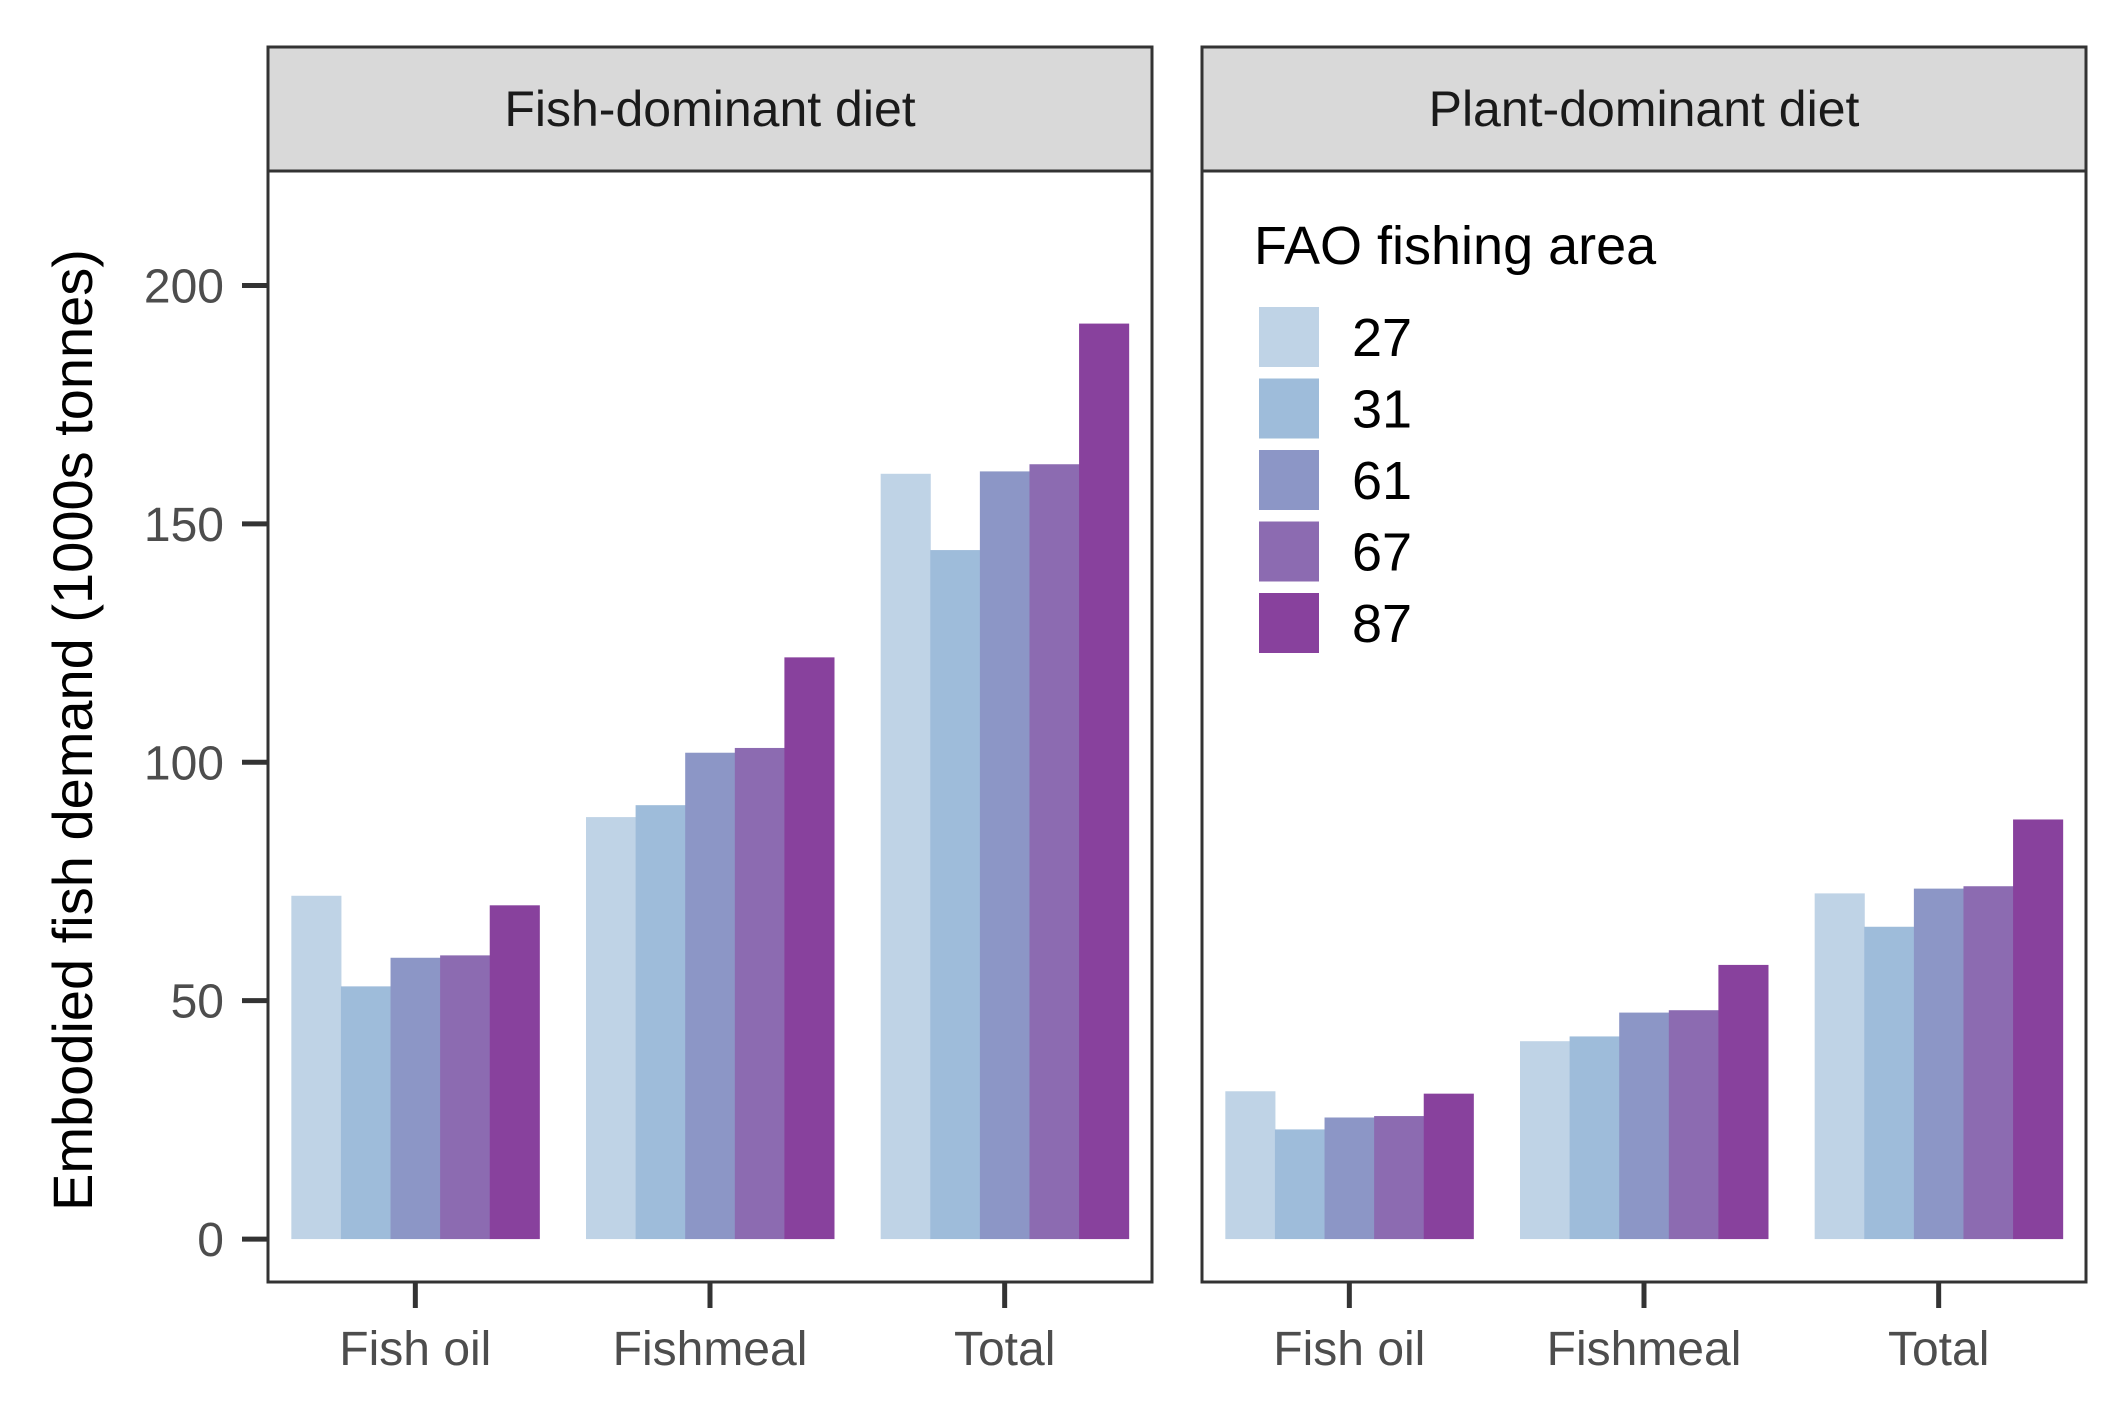 The image size is (2125, 1417). Describe the element at coordinates (1382, 338) in the screenshot. I see `legend-label: 27` at that location.